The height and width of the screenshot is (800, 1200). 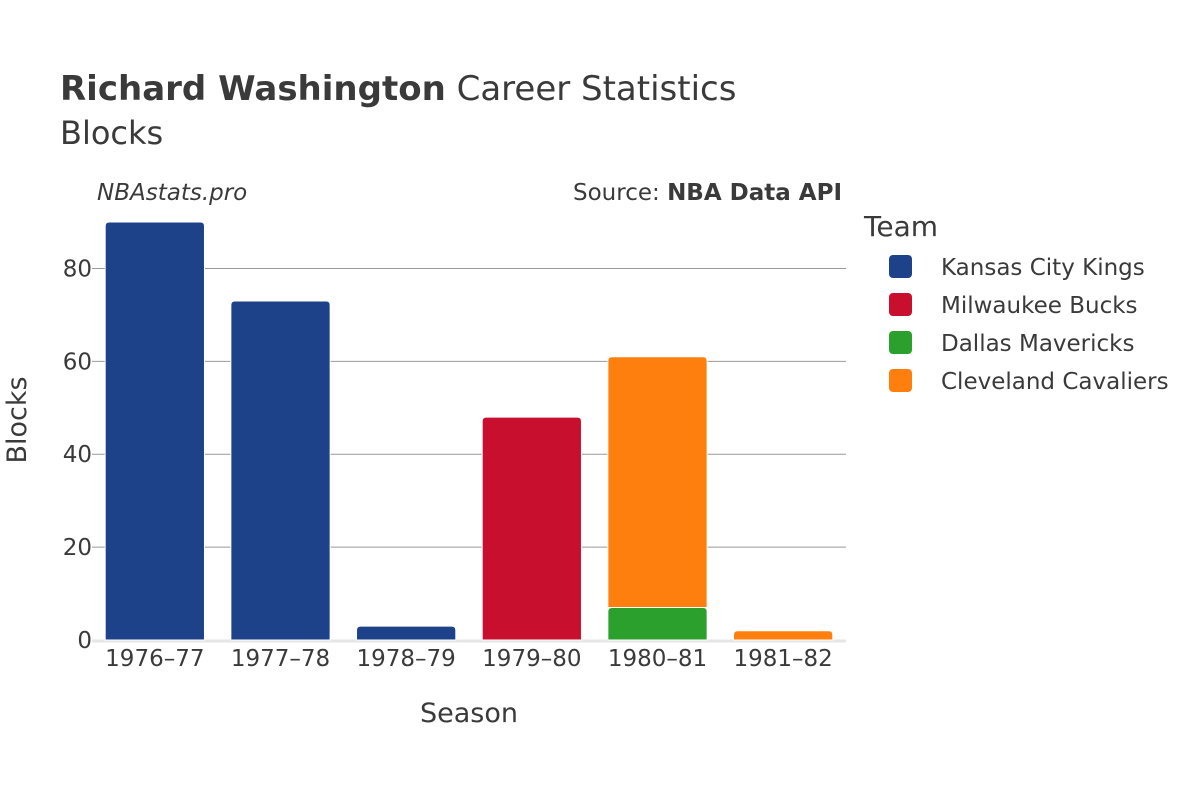 I want to click on legend-label: Kansas City Kings, so click(x=1043, y=268).